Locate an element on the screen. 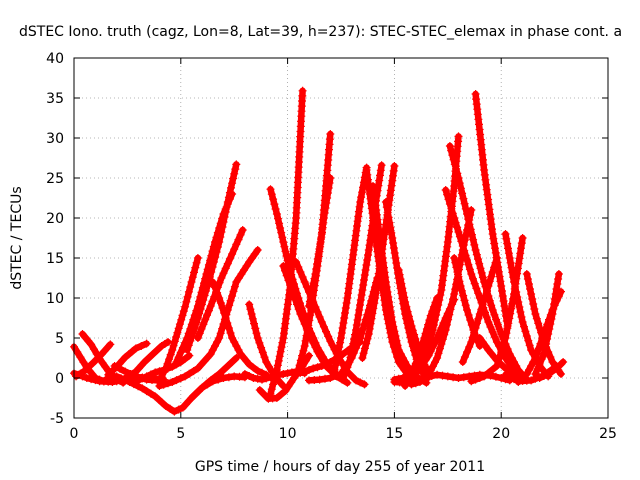  x-tick-label: 10 is located at coordinates (288, 434).